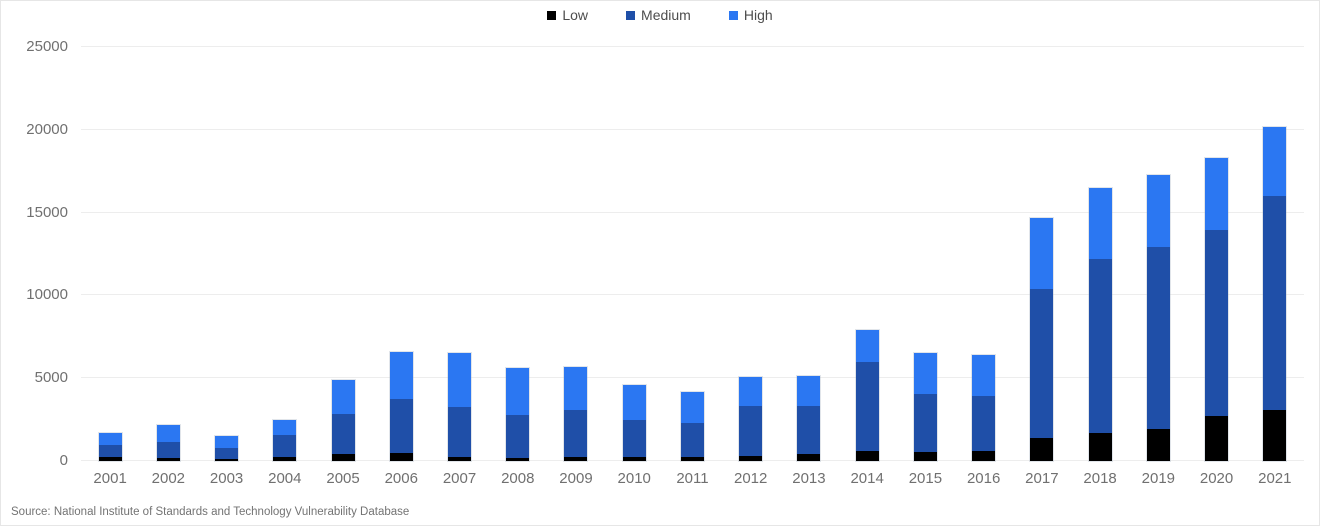  I want to click on bar-slot-2009, so click(576, 254).